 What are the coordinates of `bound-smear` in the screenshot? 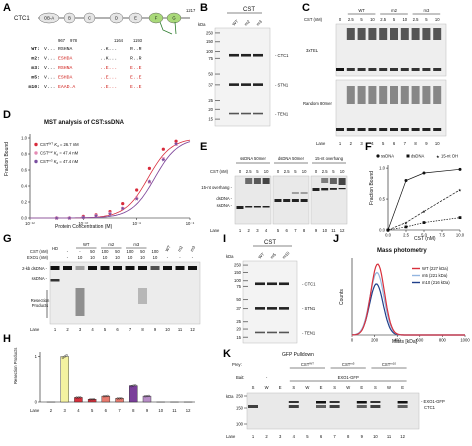 It's located at (415, 95).